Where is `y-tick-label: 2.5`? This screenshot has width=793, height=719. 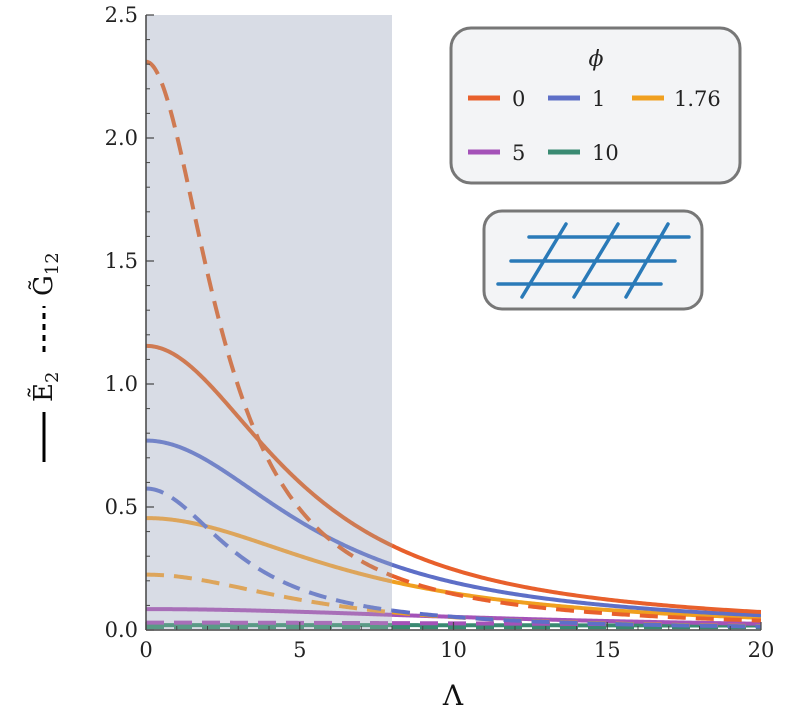
y-tick-label: 2.5 is located at coordinates (121, 15).